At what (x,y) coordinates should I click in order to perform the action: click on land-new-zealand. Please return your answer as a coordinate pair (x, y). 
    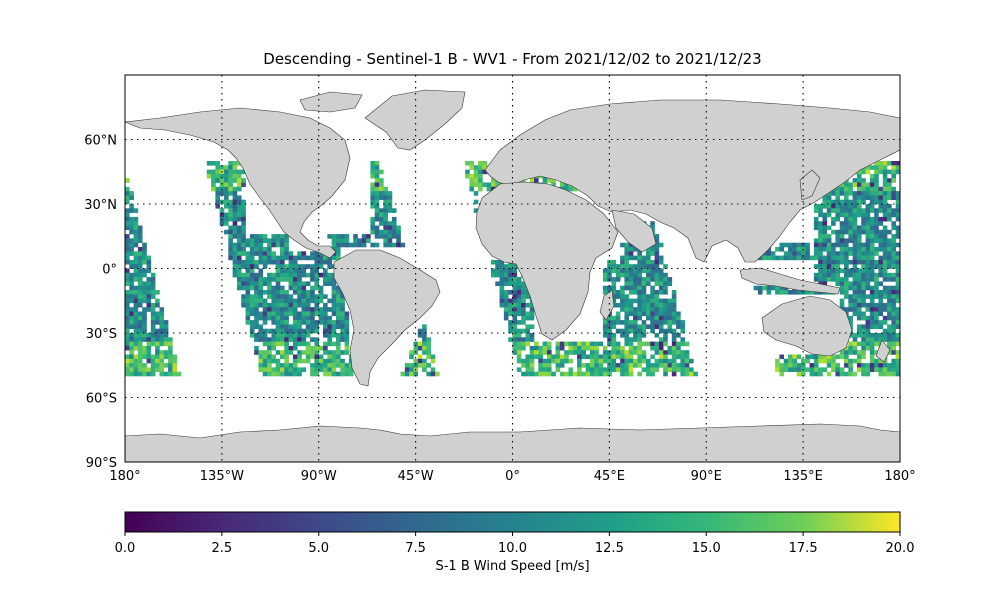
    Looking at the image, I should click on (883, 351).